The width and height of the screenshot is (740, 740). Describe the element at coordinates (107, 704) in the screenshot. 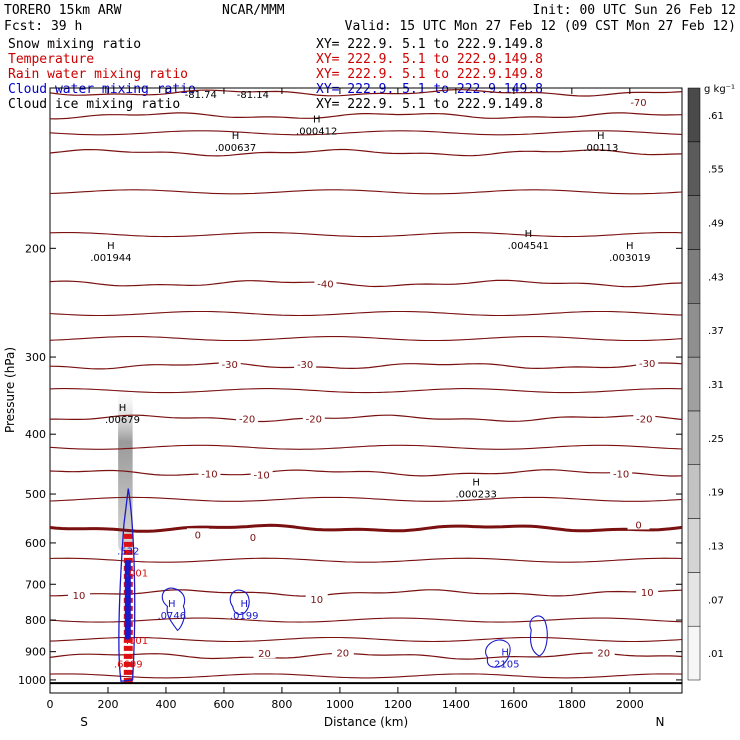

I see `x-tick-label: 200` at that location.